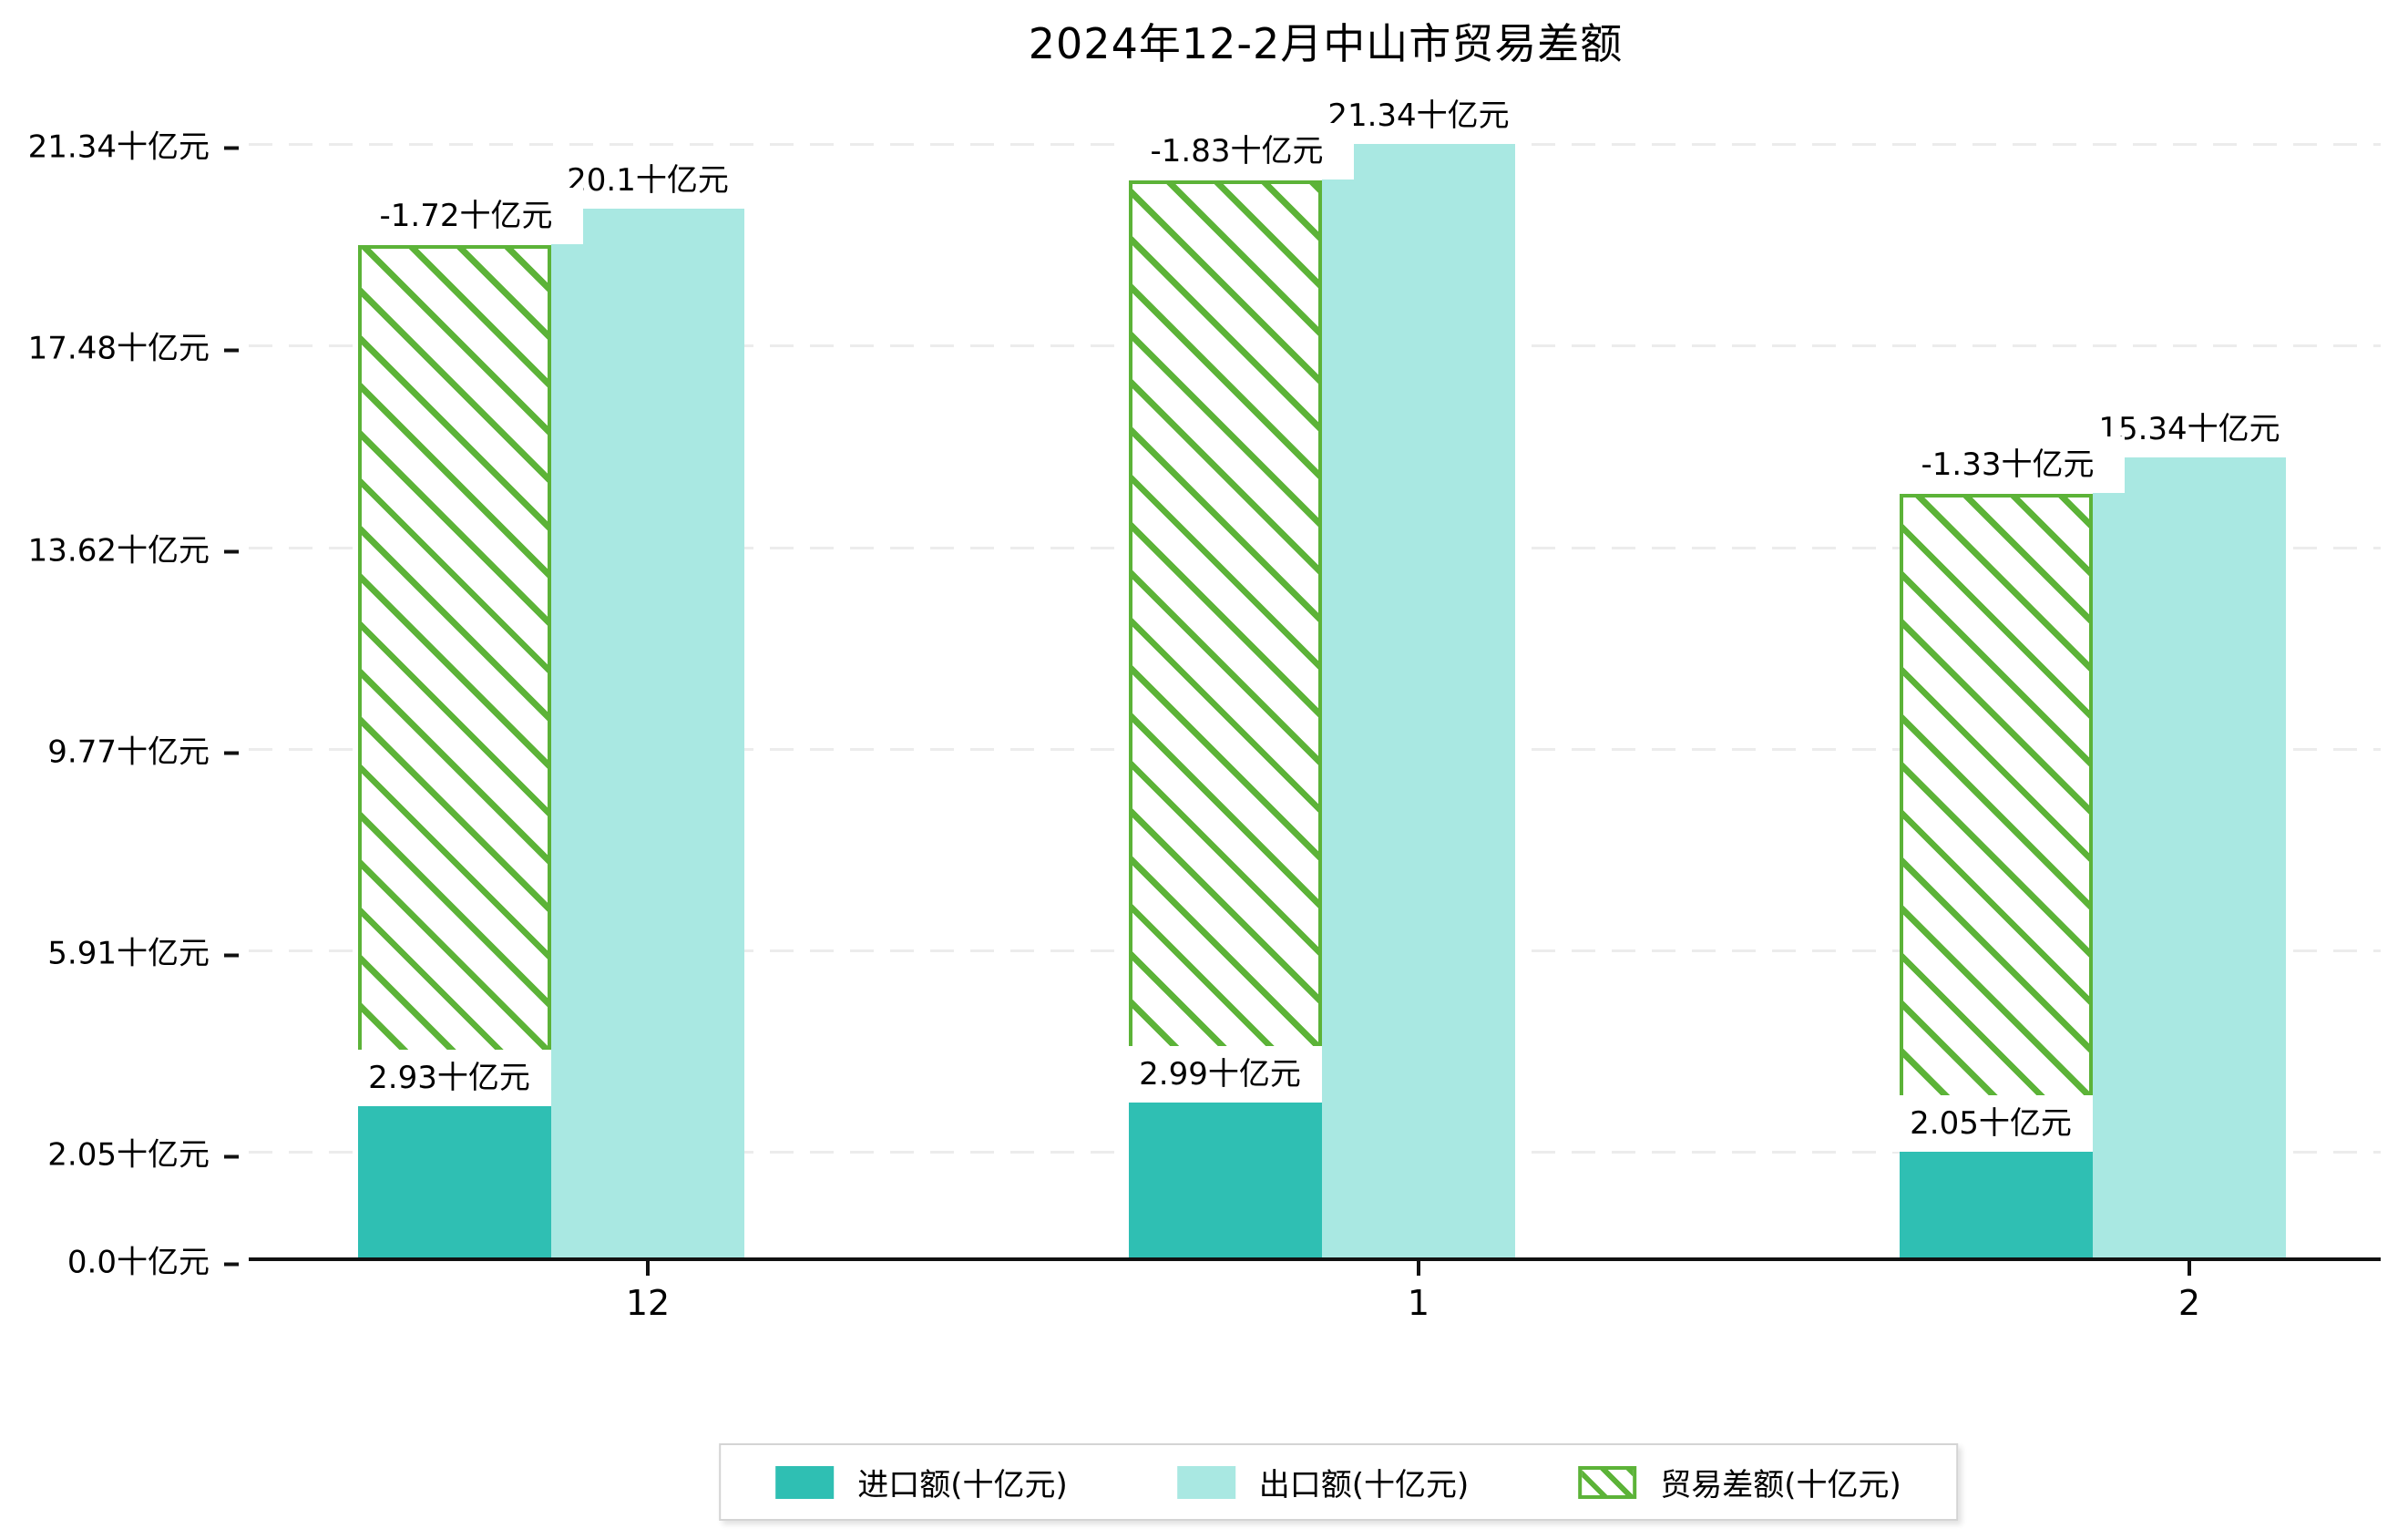 The image size is (2408, 1539). Describe the element at coordinates (1991, 1124) in the screenshot. I see `import-value-label: 2.05十亿元` at that location.